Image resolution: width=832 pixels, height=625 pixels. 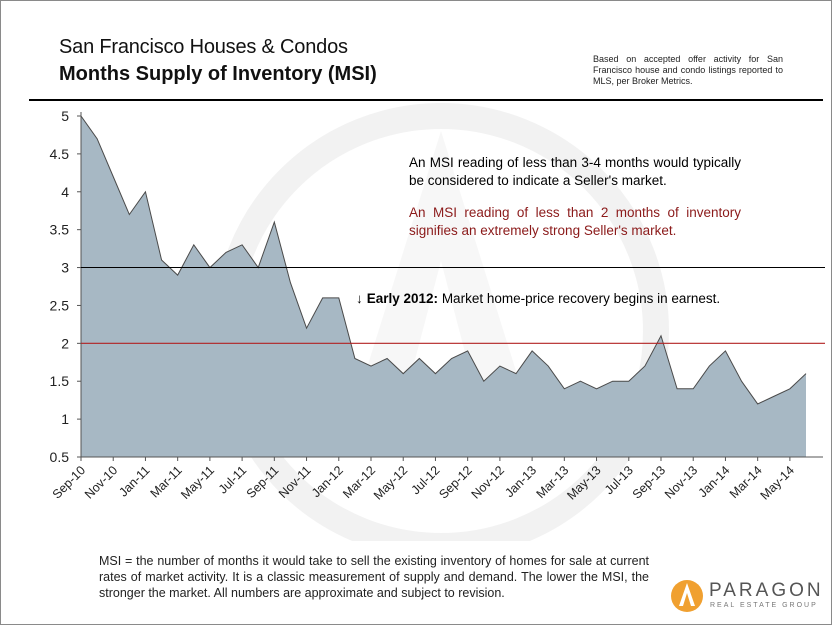 I want to click on x-tick-label: Nov-10, so click(x=101, y=482).